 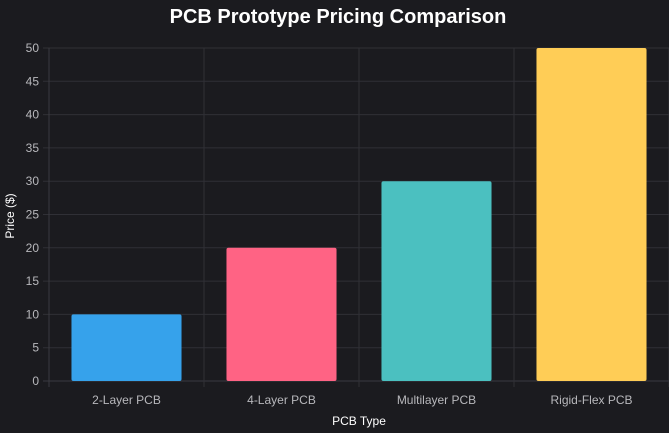 What do you see at coordinates (126, 400) in the screenshot?
I see `x-tick-label: 2-Layer PCB` at bounding box center [126, 400].